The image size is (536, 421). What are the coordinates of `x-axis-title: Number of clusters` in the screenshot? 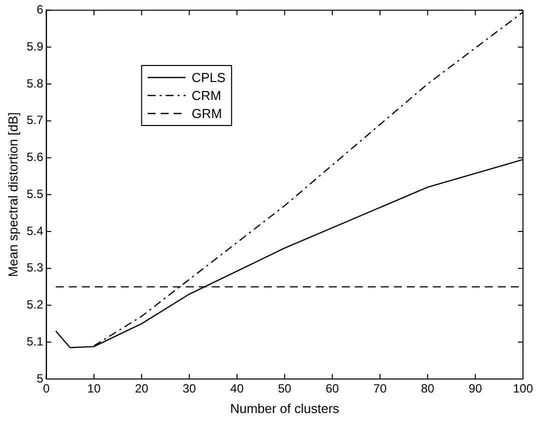 It's located at (285, 408).